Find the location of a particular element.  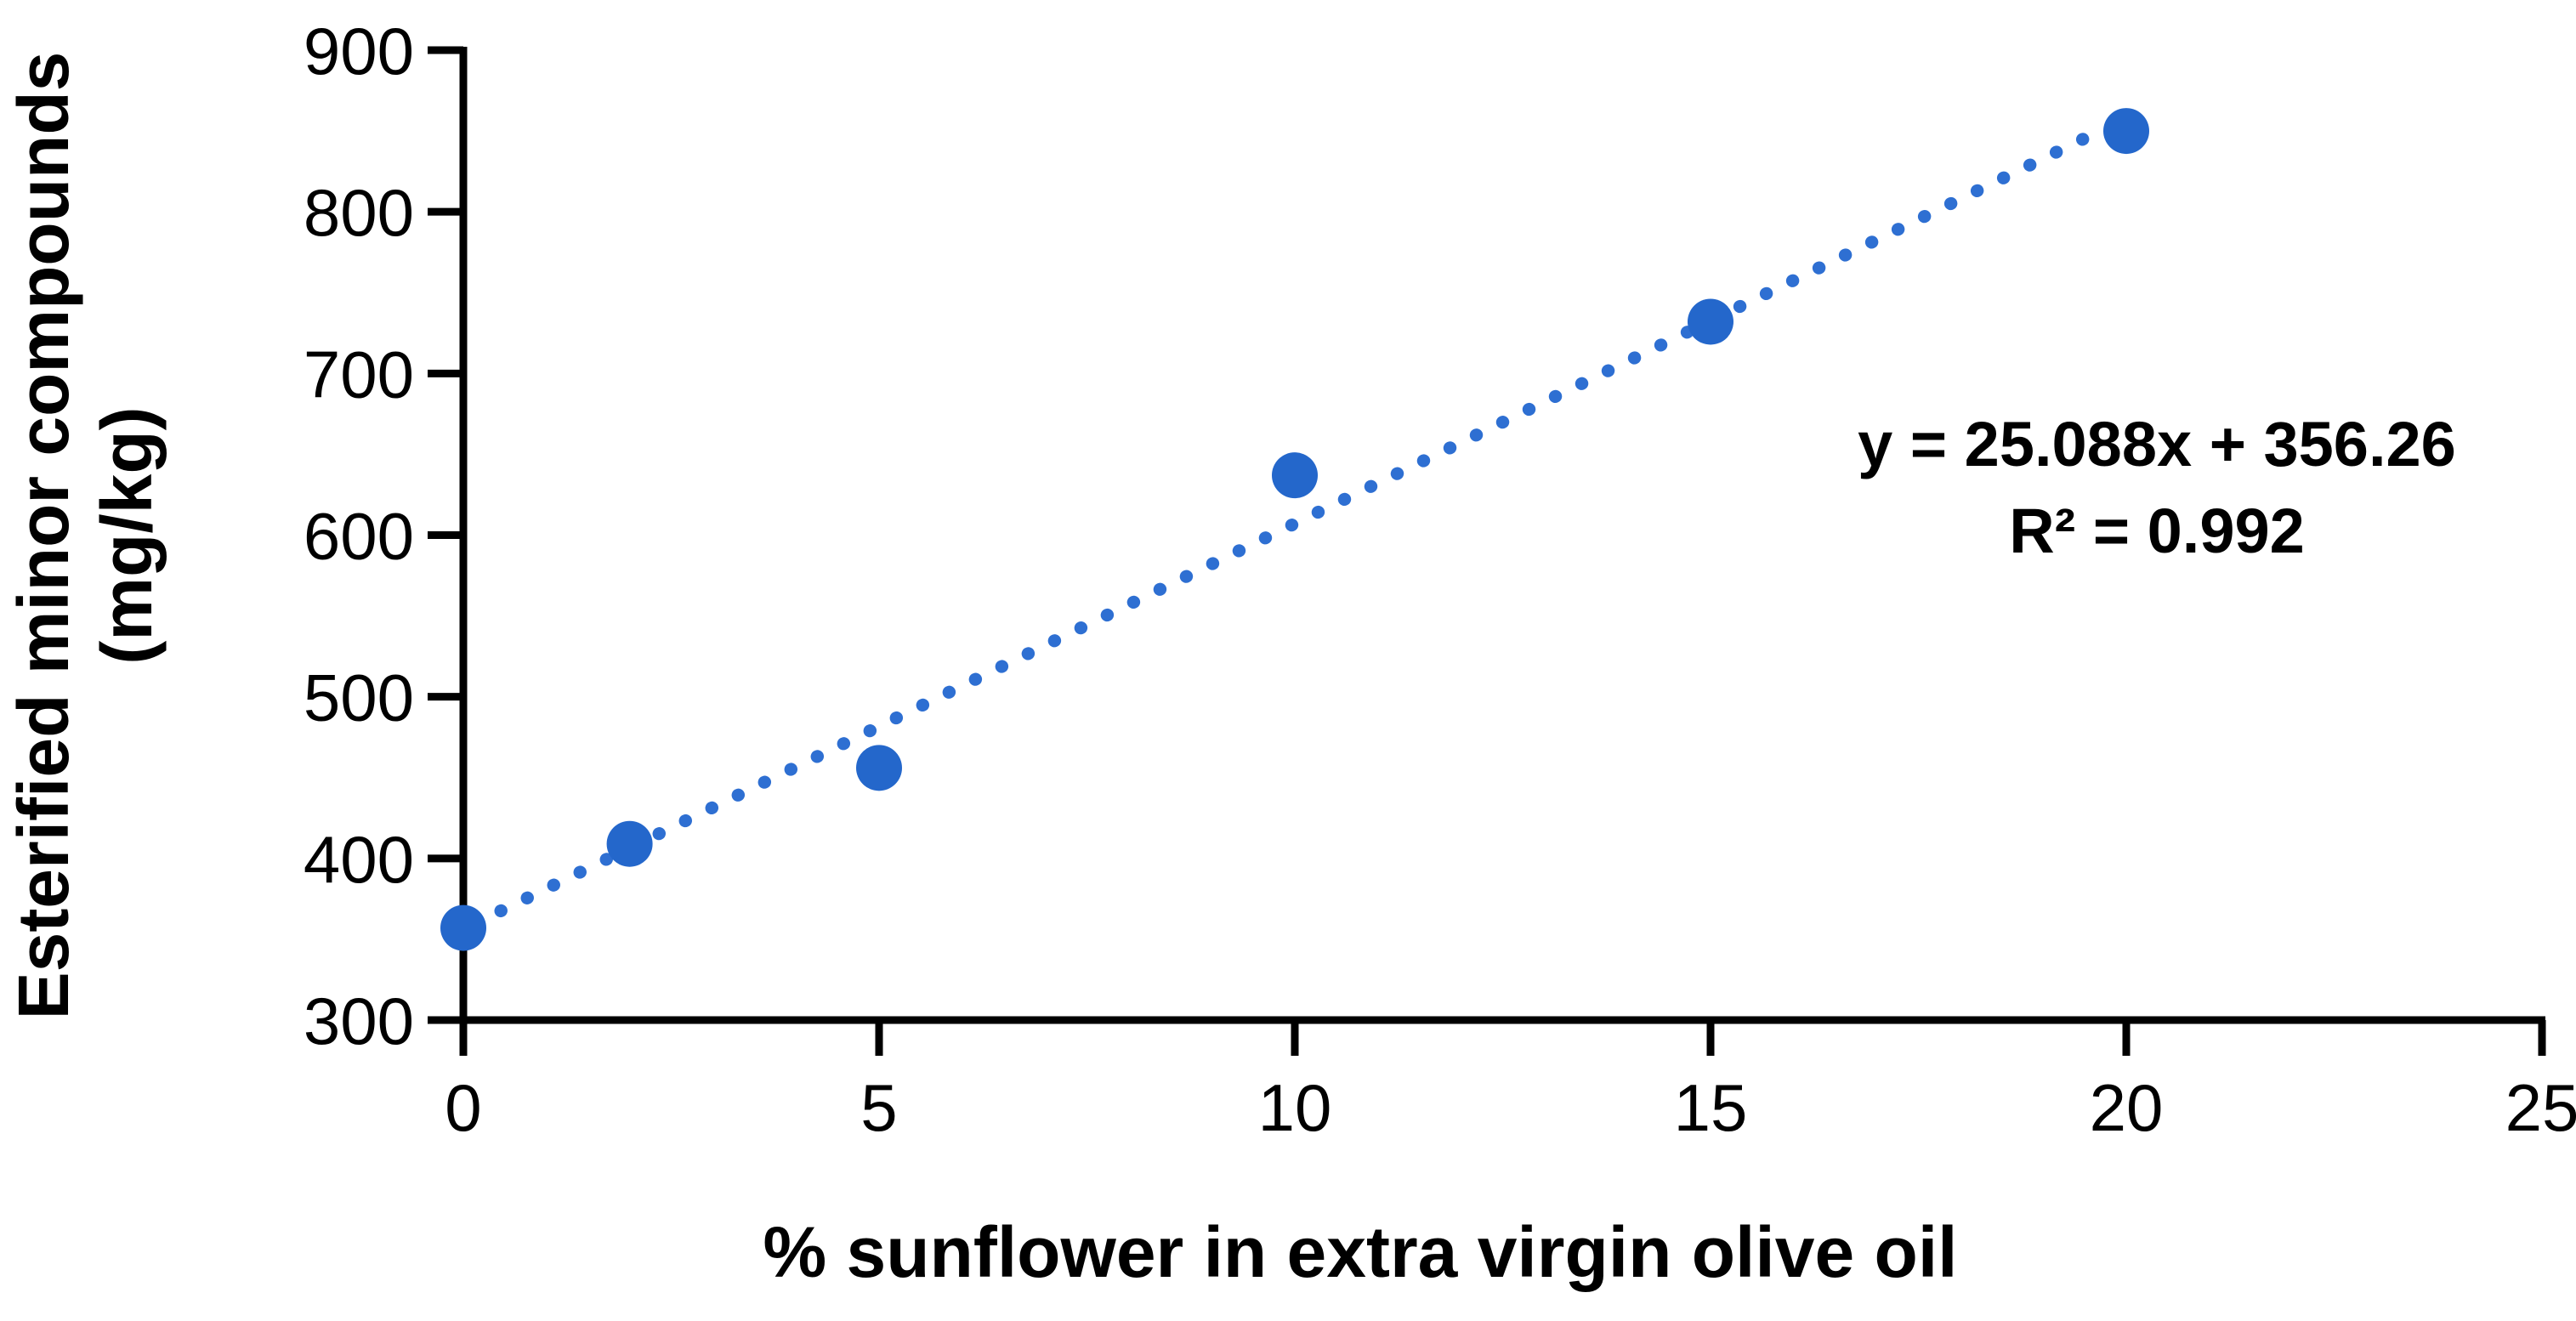

y-tick-label: 600 is located at coordinates (359, 536).